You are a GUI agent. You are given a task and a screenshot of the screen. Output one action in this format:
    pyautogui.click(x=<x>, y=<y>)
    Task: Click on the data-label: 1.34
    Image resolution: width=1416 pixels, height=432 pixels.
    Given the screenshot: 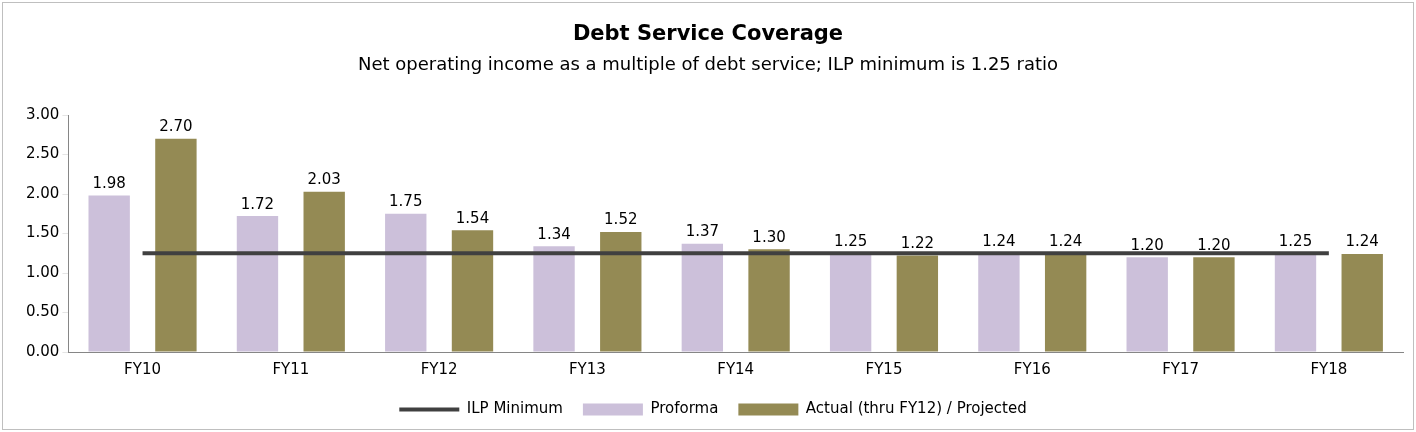 What is the action you would take?
    pyautogui.click(x=554, y=233)
    